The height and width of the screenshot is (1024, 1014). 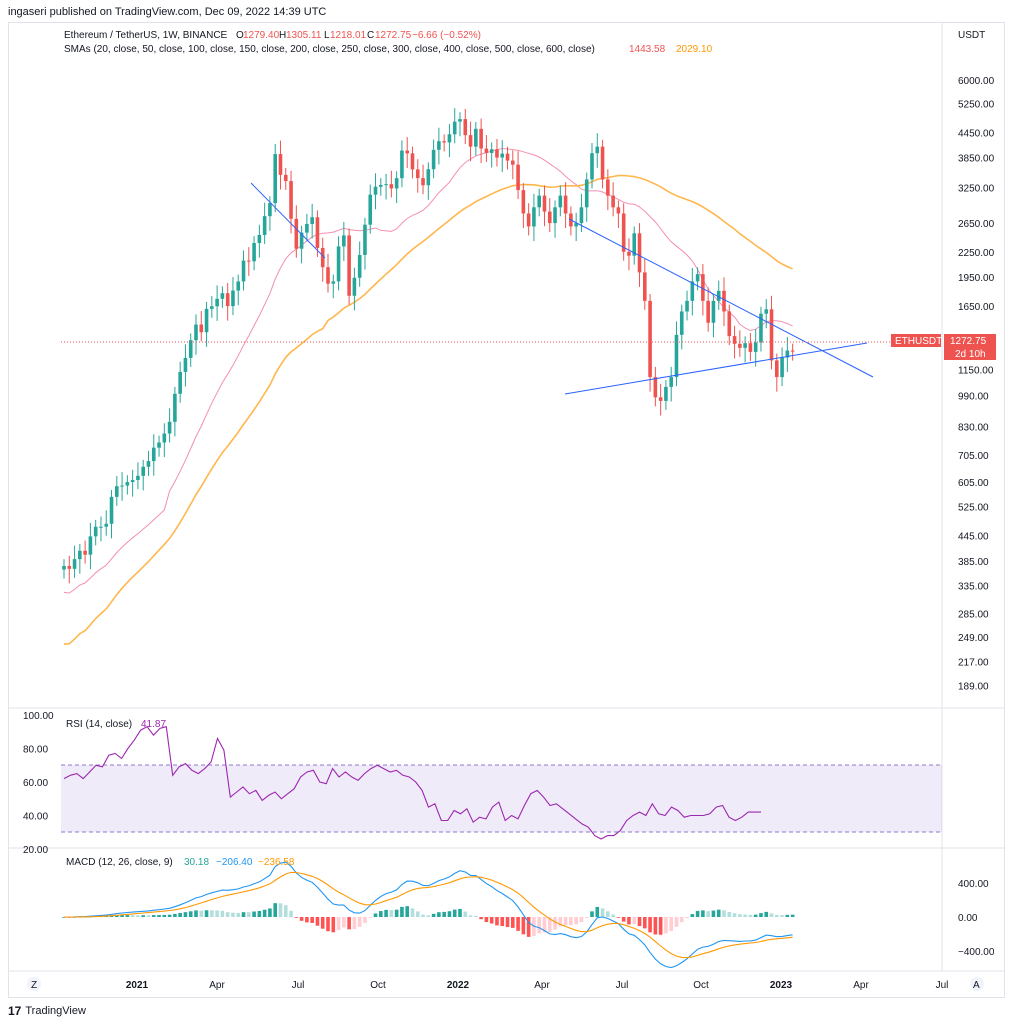 I want to click on zoom-reset-button: Z, so click(x=34, y=984).